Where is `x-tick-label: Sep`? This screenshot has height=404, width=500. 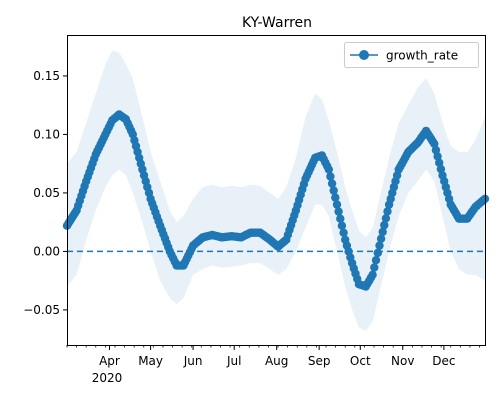 x-tick-label: Sep is located at coordinates (319, 361).